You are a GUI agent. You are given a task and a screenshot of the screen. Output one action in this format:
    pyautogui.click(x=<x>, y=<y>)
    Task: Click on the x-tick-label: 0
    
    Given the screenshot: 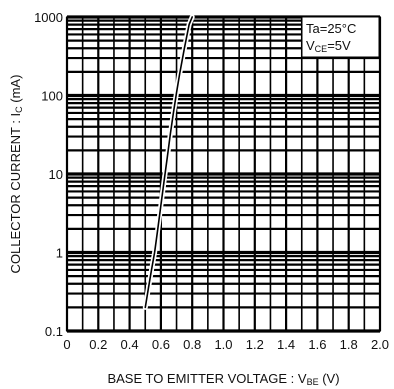 What is the action you would take?
    pyautogui.click(x=66, y=344)
    